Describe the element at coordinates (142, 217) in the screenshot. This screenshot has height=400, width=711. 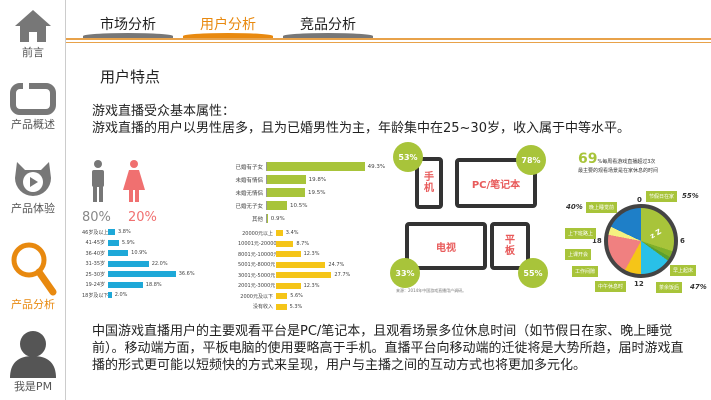
I see `female-percent: 20%` at that location.